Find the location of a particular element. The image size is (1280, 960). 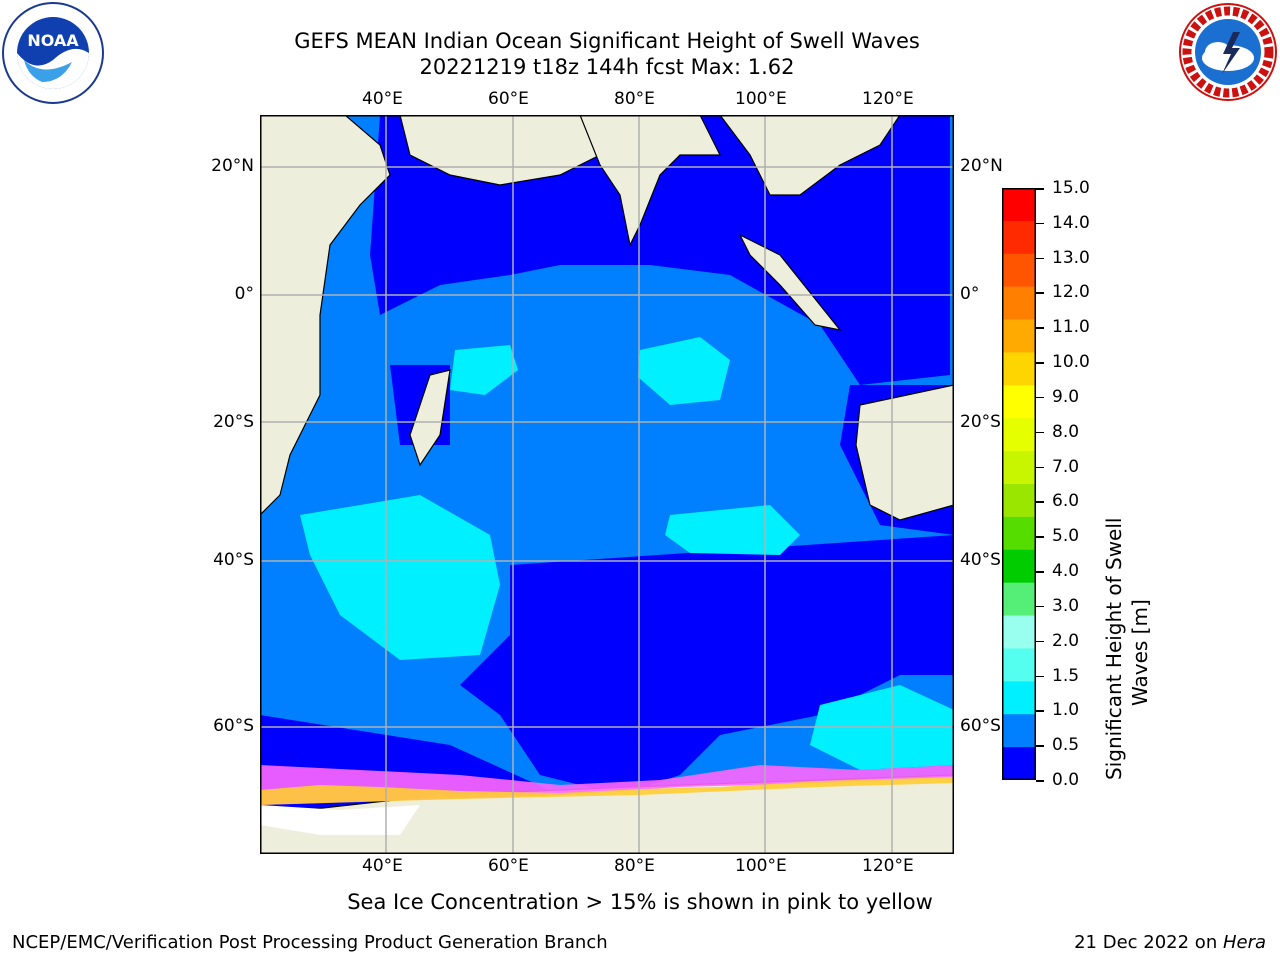

colorbar-tick-label: 8.0 is located at coordinates (1066, 431).